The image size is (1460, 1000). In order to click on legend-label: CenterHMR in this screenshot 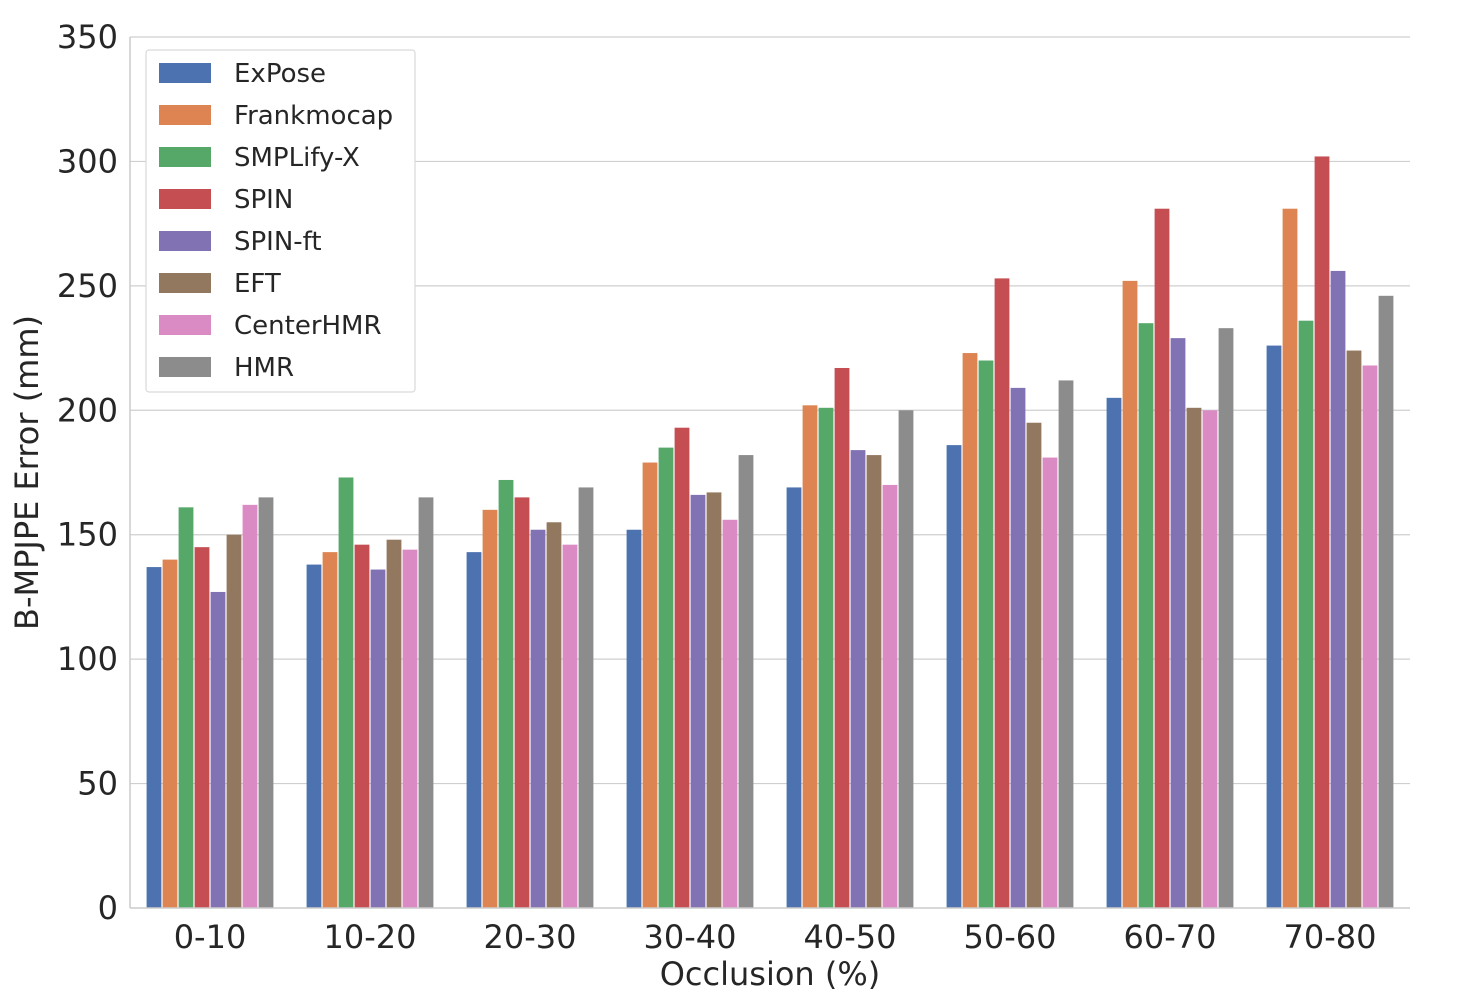, I will do `click(308, 326)`.